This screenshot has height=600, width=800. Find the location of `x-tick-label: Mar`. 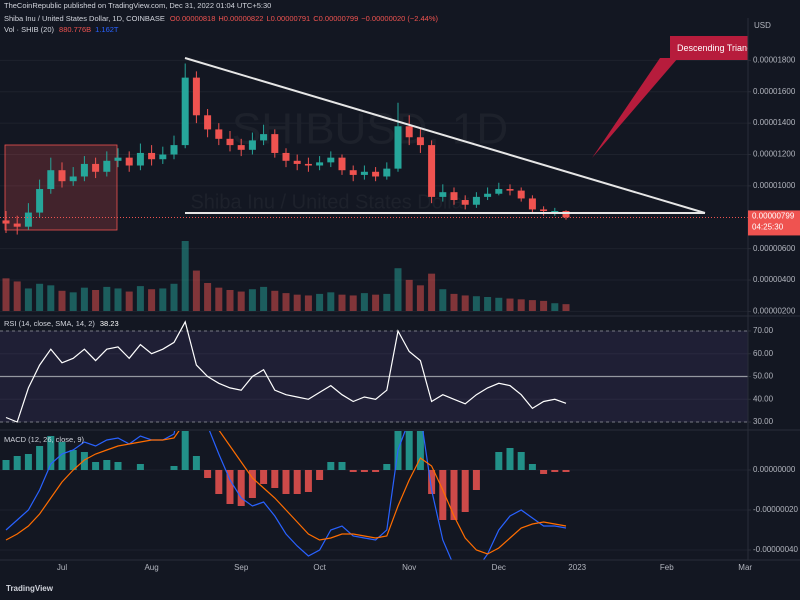

x-tick-label: Mar is located at coordinates (745, 567).